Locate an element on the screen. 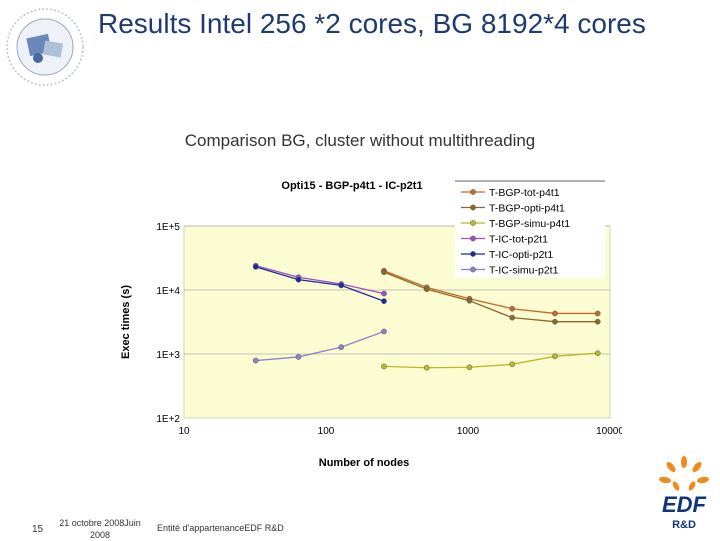 This screenshot has height=541, width=720. legend-entry: T-BGP-simu-p4t1 is located at coordinates (515, 224).